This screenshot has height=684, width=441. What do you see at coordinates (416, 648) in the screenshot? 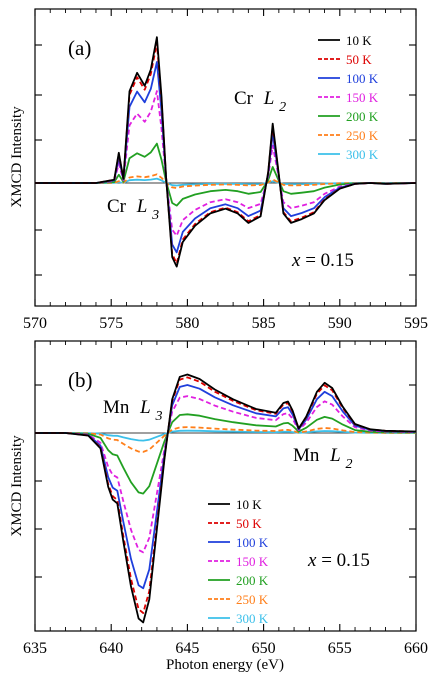
I see `x-tick-label: 660` at bounding box center [416, 648].